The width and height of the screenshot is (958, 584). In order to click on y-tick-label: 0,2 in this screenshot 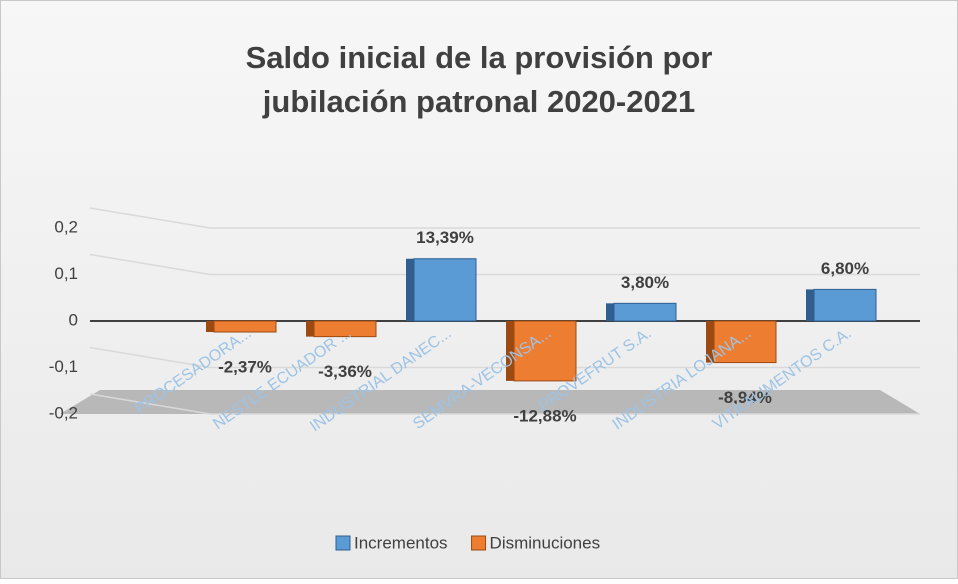, I will do `click(66, 226)`.